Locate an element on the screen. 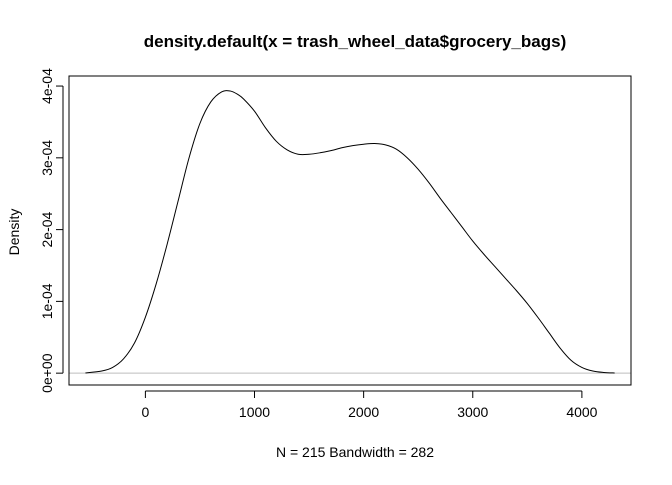  x-tick-label: 2000 is located at coordinates (363, 412).